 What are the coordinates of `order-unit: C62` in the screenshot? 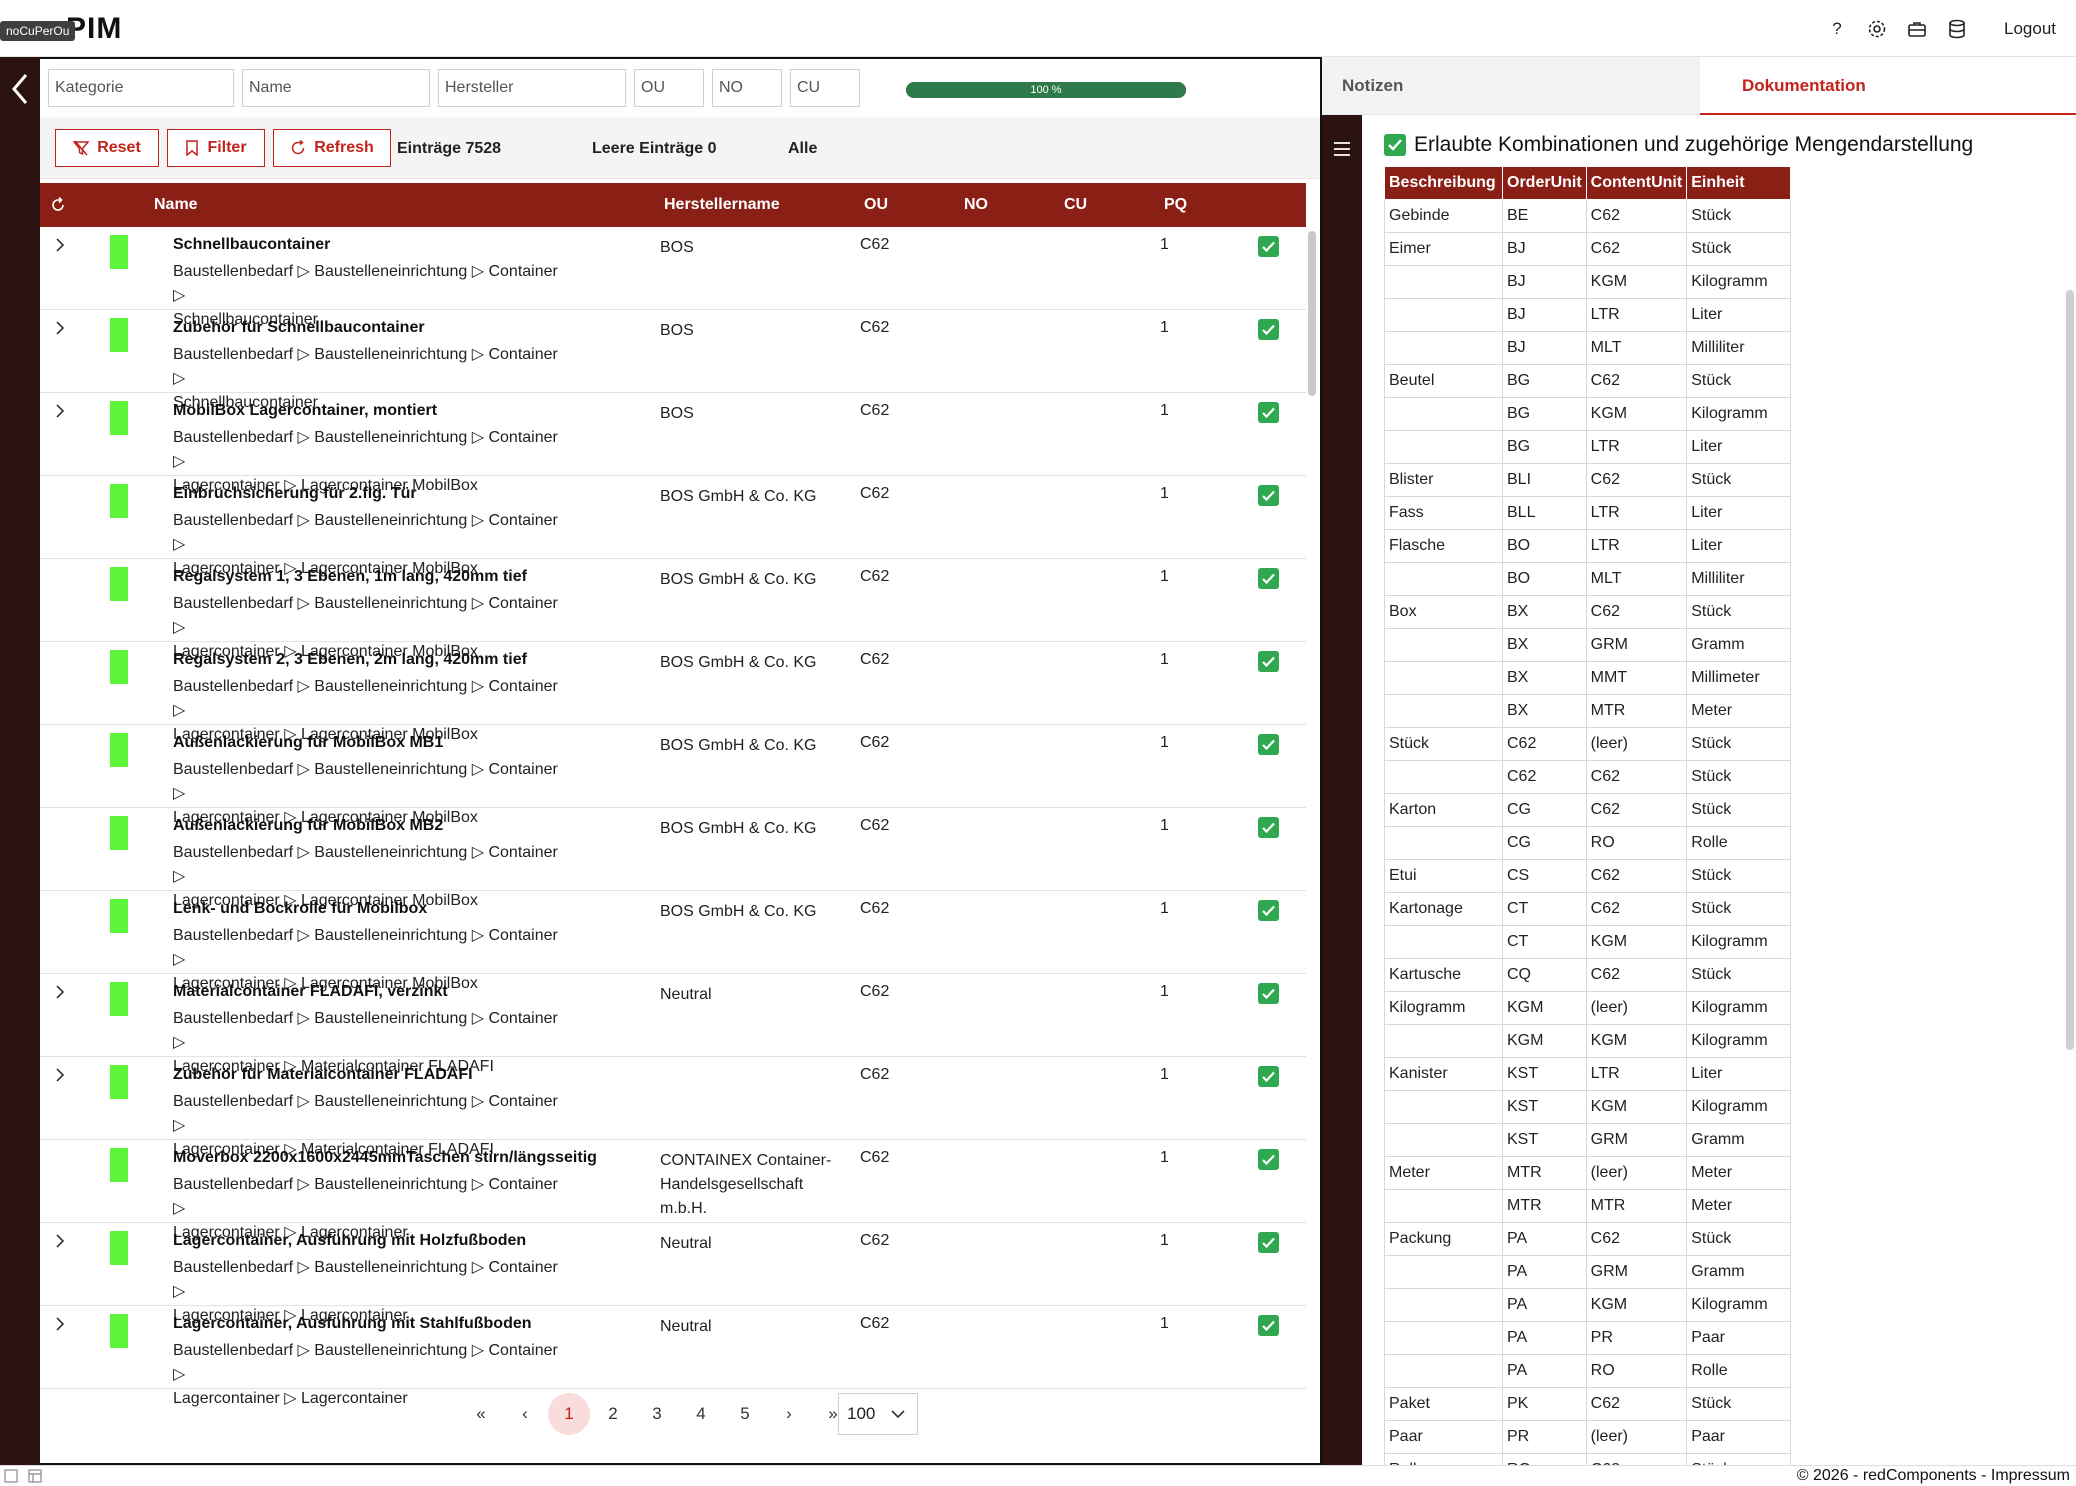 It's located at (875, 908).